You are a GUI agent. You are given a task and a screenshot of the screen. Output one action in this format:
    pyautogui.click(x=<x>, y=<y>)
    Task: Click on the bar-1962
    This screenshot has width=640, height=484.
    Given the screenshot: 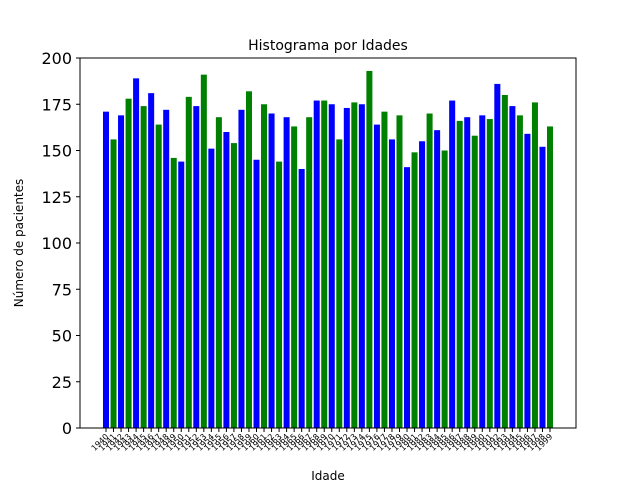 What is the action you would take?
    pyautogui.click(x=271, y=270)
    